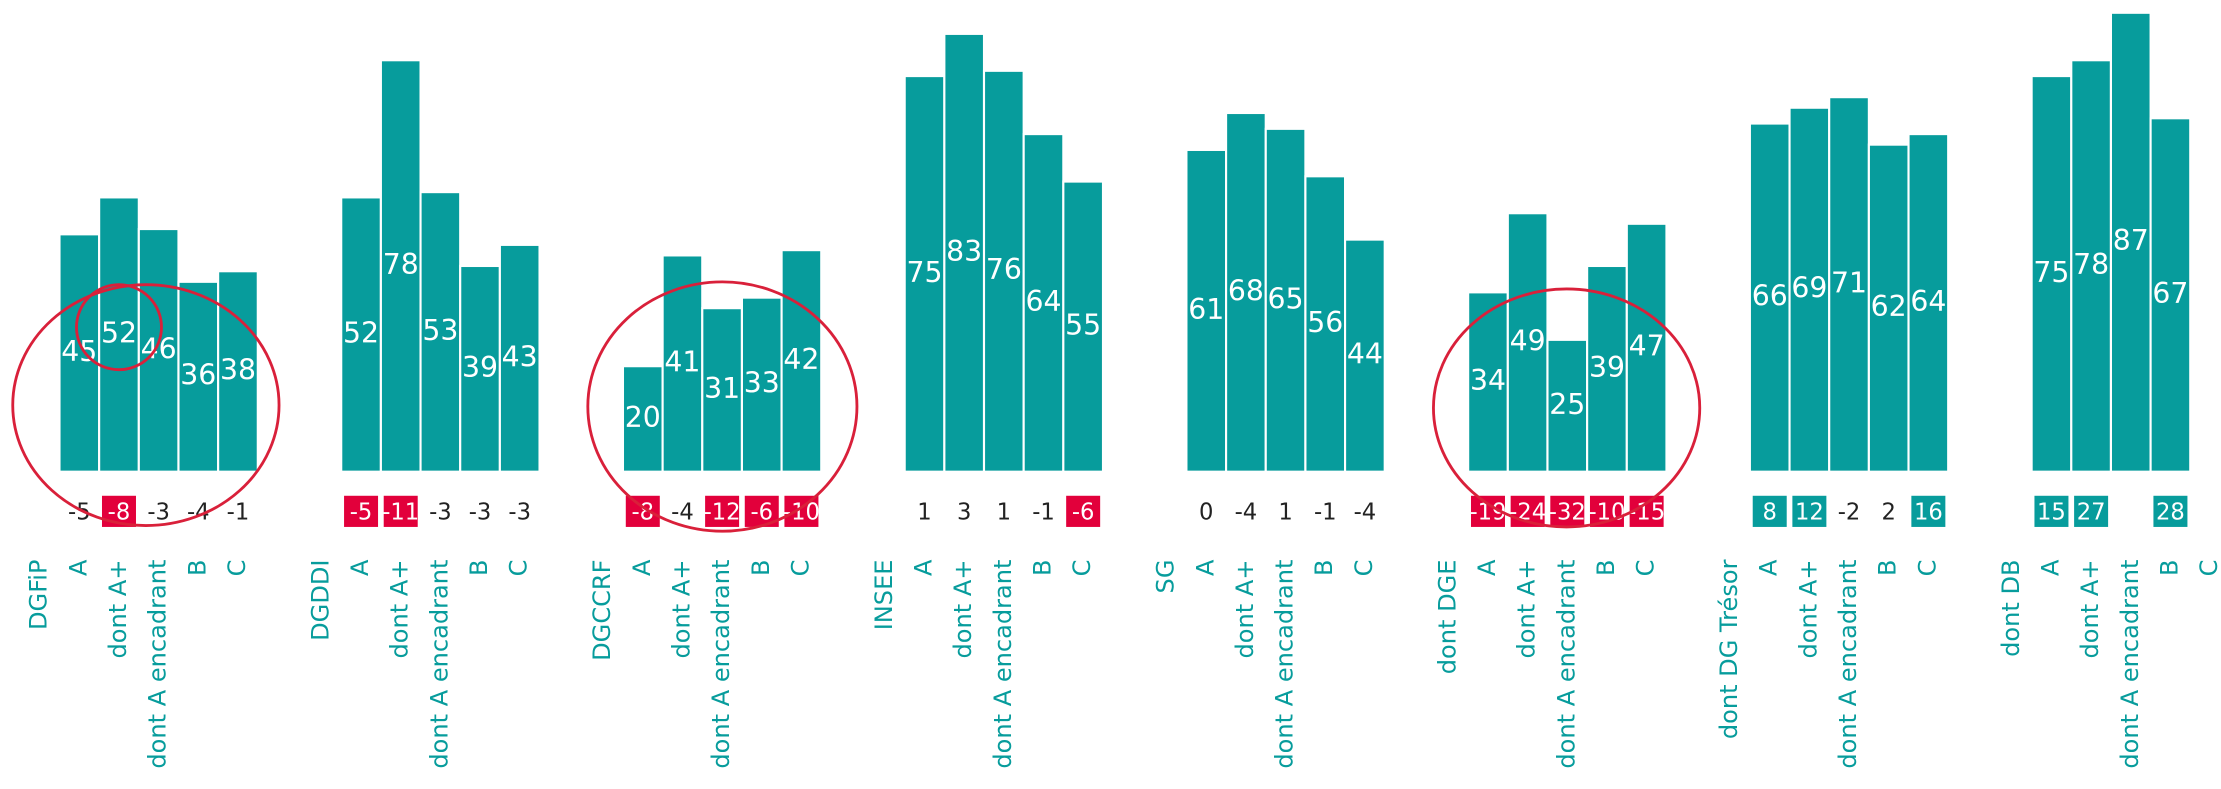  Describe the element at coordinates (2011, 608) in the screenshot. I see `group-label: dont DB` at that location.